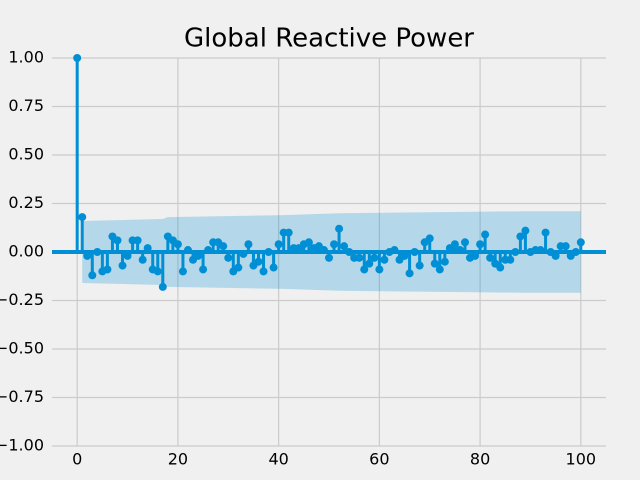  I want to click on y-tick-label: −0.50, so click(22, 348).